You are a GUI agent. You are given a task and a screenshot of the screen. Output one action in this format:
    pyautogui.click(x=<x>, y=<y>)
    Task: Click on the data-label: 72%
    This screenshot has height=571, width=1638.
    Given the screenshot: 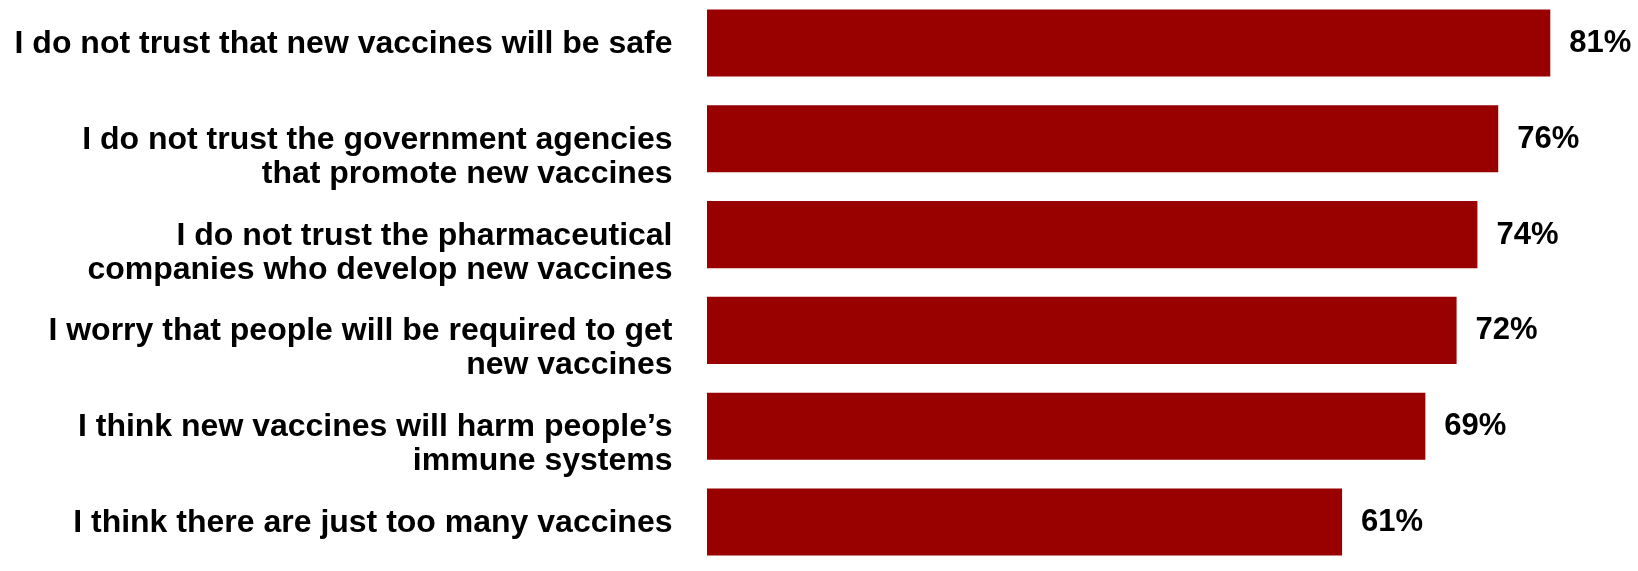 What is the action you would take?
    pyautogui.click(x=1506, y=329)
    